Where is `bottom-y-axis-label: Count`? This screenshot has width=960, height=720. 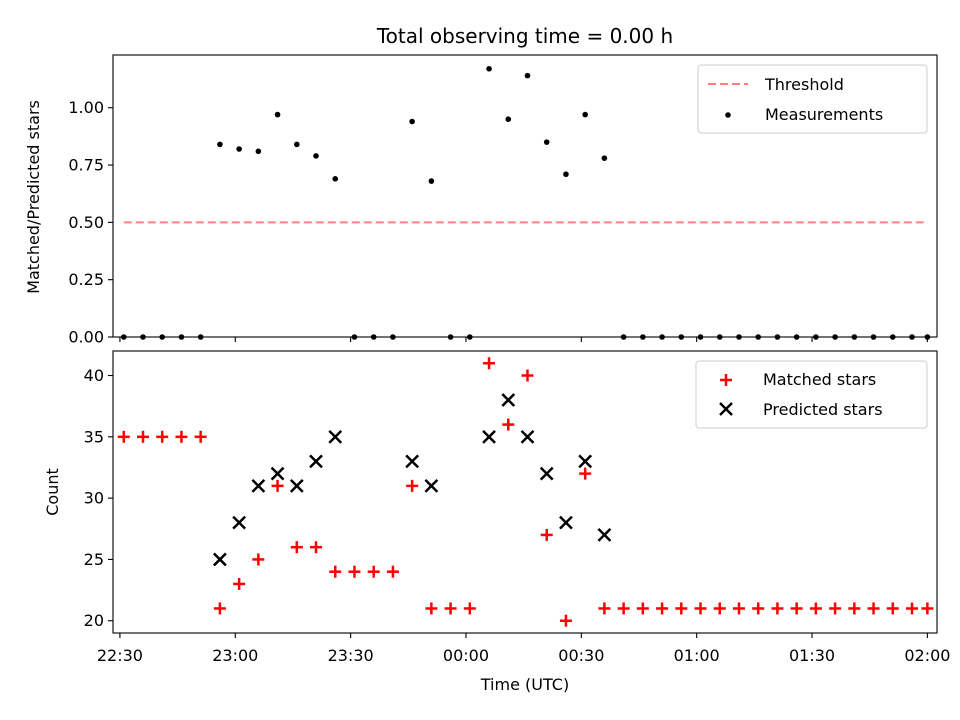 bottom-y-axis-label: Count is located at coordinates (52, 492).